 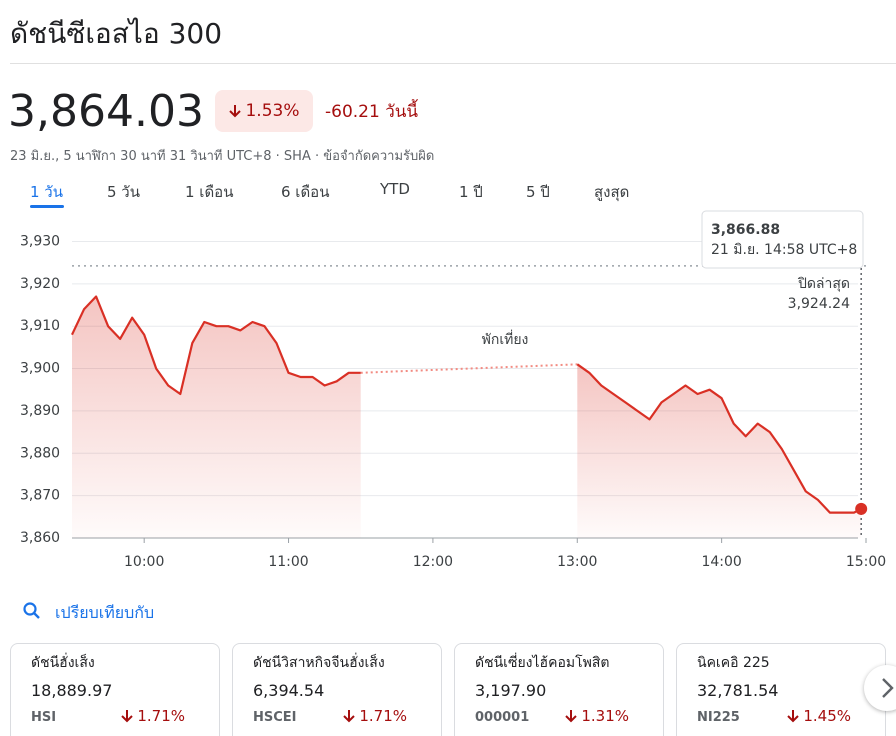 I want to click on y-tick-label: 3,890, so click(x=40, y=411).